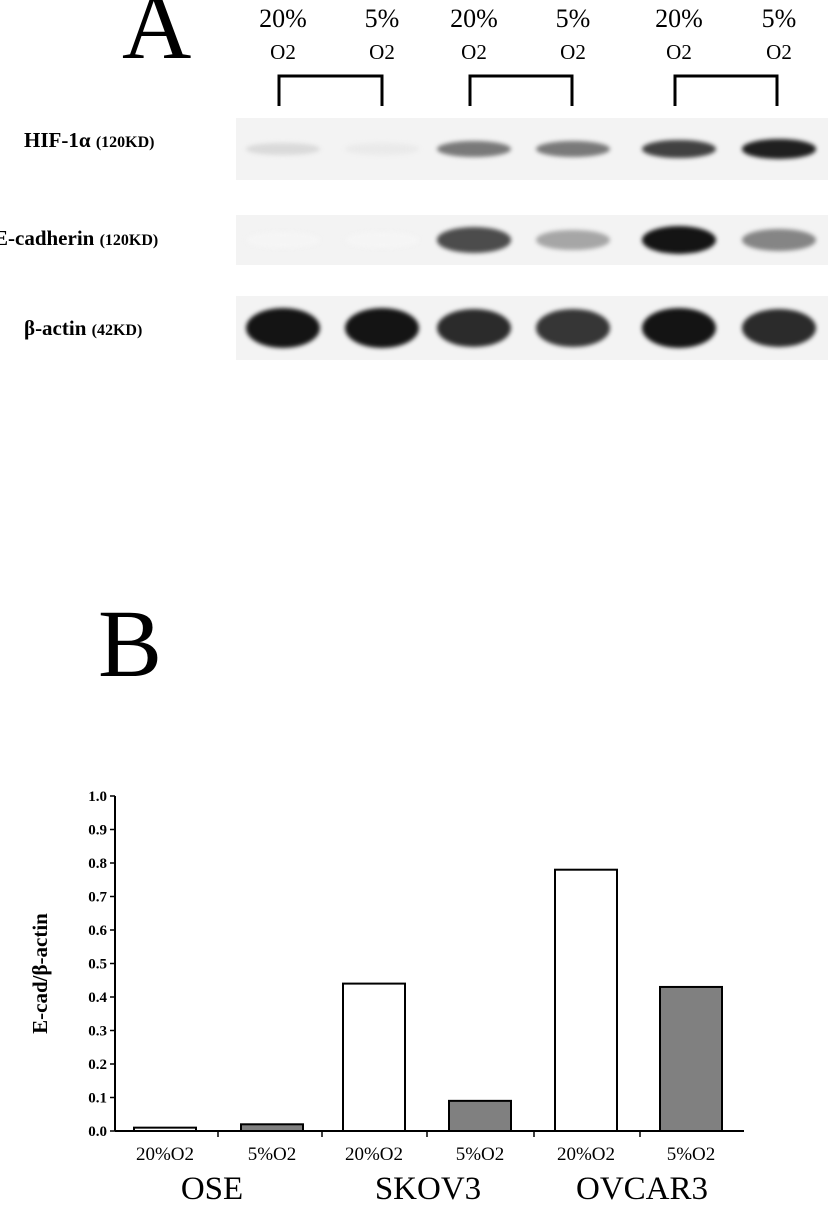 Image resolution: width=828 pixels, height=1206 pixels. I want to click on y-tick-label: 0.7, so click(97, 898).